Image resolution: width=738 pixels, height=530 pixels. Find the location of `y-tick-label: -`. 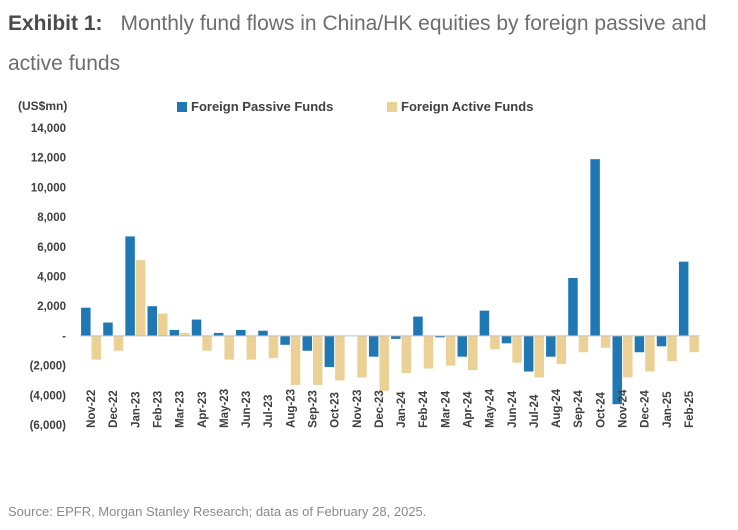

y-tick-label: - is located at coordinates (64, 337).